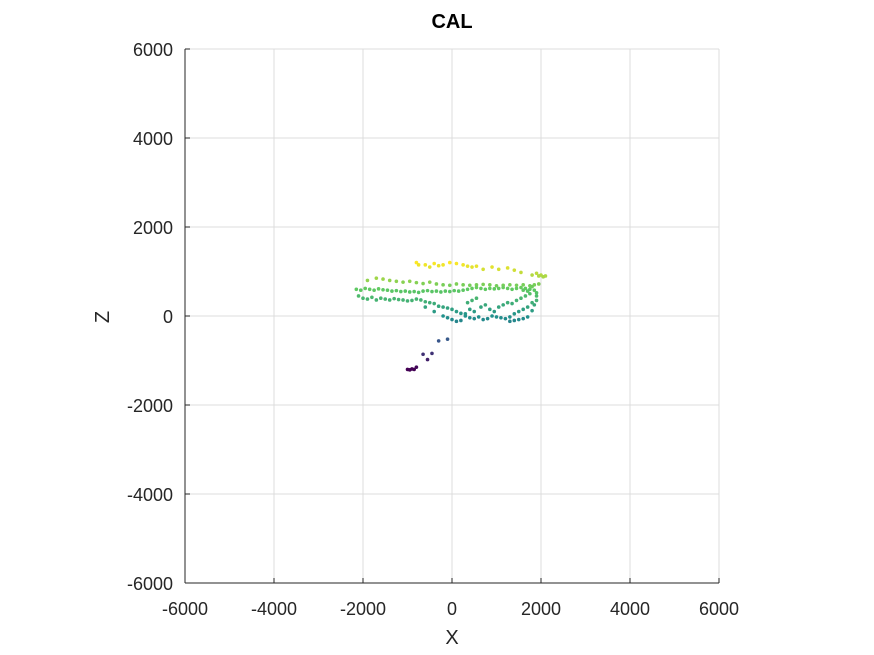  Describe the element at coordinates (451, 638) in the screenshot. I see `x-axis-label: X` at that location.